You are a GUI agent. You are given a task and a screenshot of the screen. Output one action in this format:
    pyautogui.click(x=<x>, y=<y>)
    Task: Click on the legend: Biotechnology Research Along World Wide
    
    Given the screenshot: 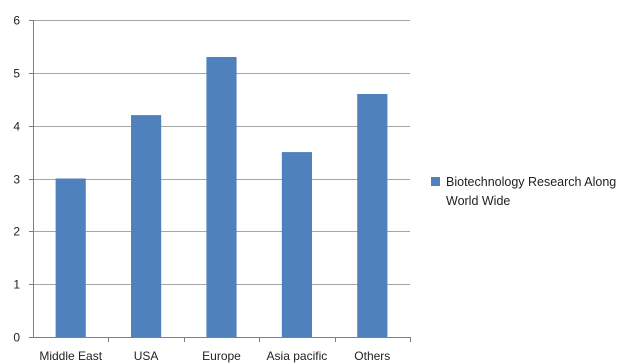 What is the action you would take?
    pyautogui.click(x=528, y=192)
    